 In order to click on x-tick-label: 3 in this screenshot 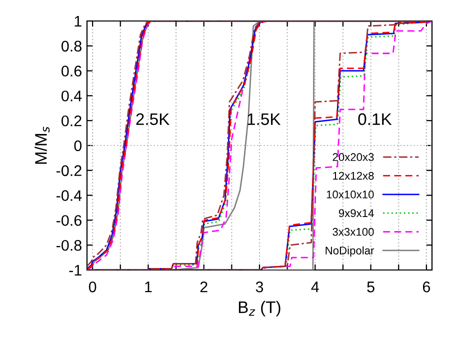, I will do `click(260, 287)`.